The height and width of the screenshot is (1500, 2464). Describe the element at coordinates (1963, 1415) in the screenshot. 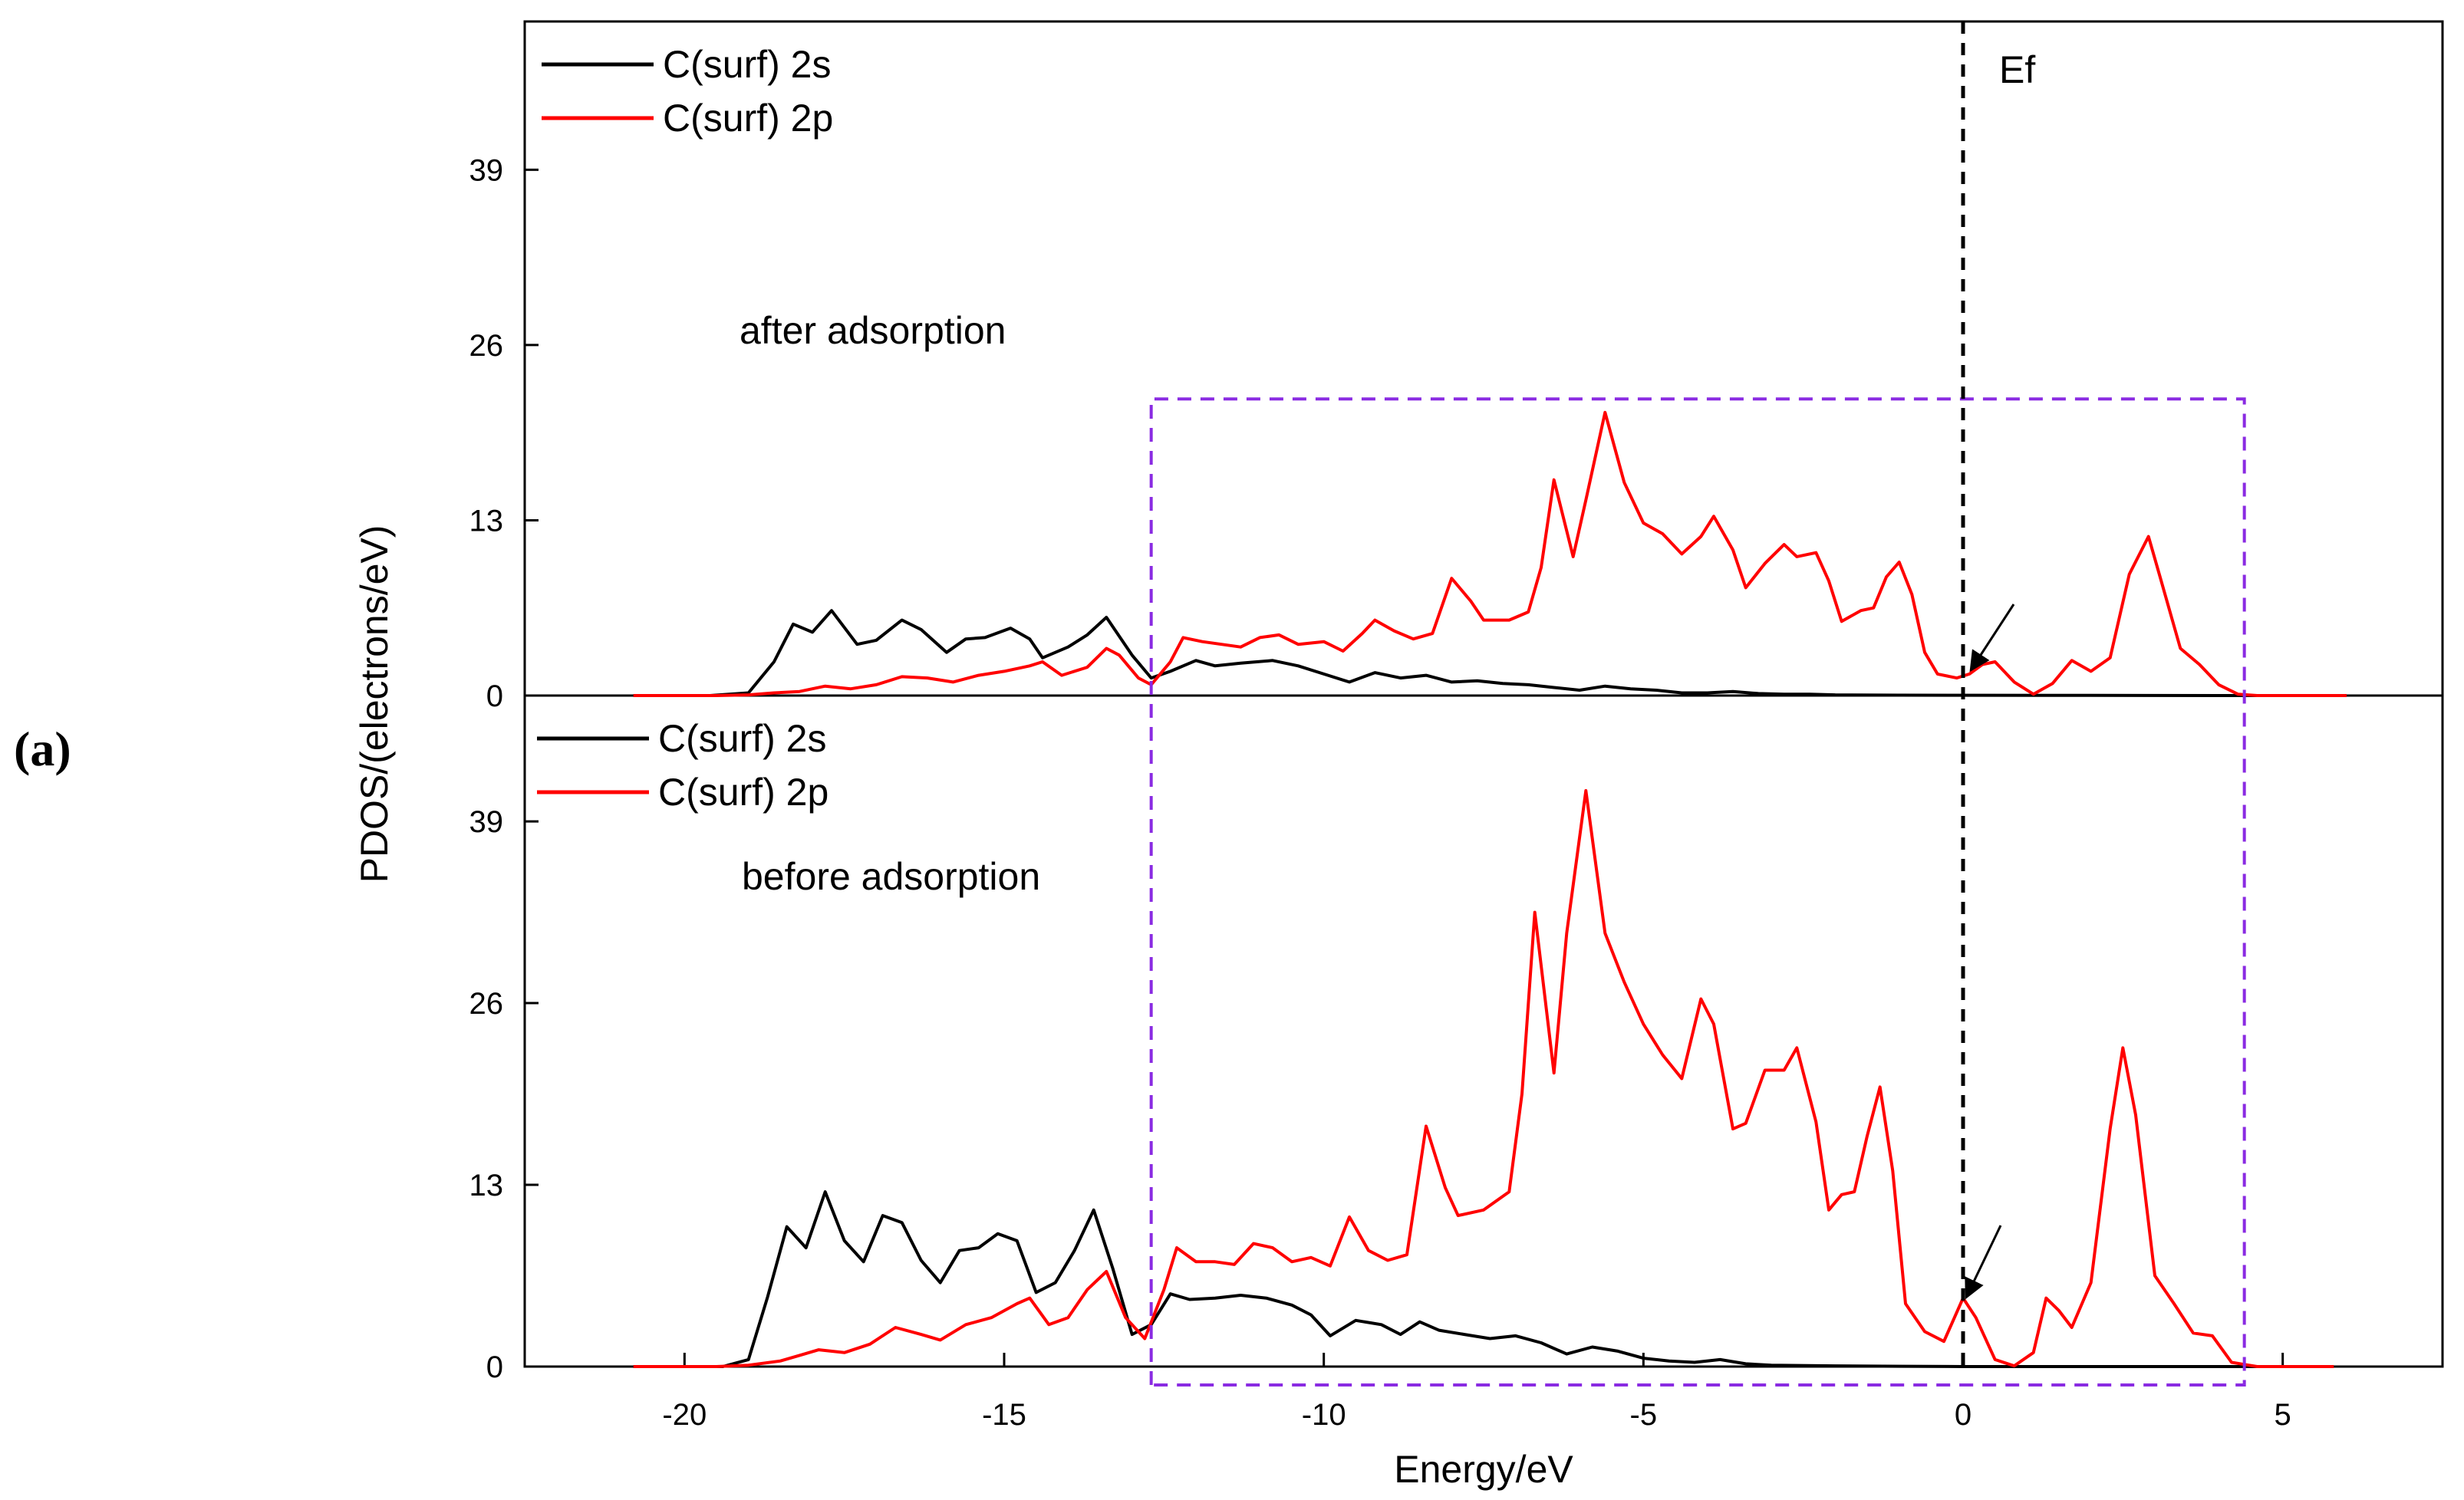

I see `x-tick-label-4: 0` at that location.